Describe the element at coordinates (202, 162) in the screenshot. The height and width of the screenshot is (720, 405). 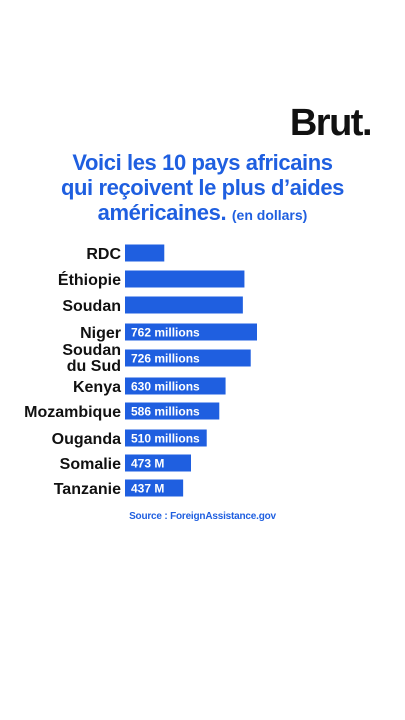
I see `title-line-1: Voici les 10 pays africains` at that location.